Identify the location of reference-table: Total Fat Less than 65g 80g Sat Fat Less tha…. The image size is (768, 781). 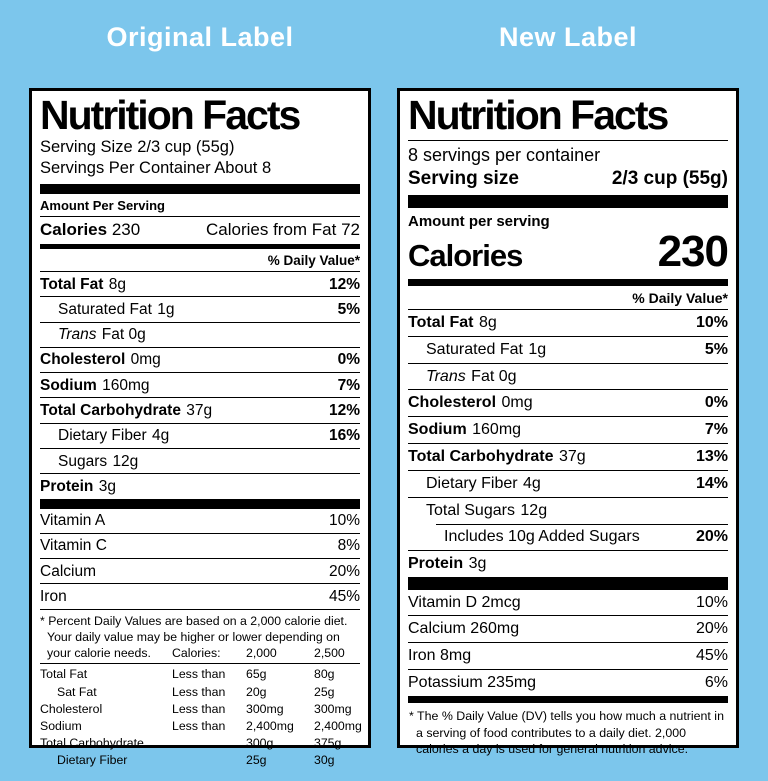
(201, 717).